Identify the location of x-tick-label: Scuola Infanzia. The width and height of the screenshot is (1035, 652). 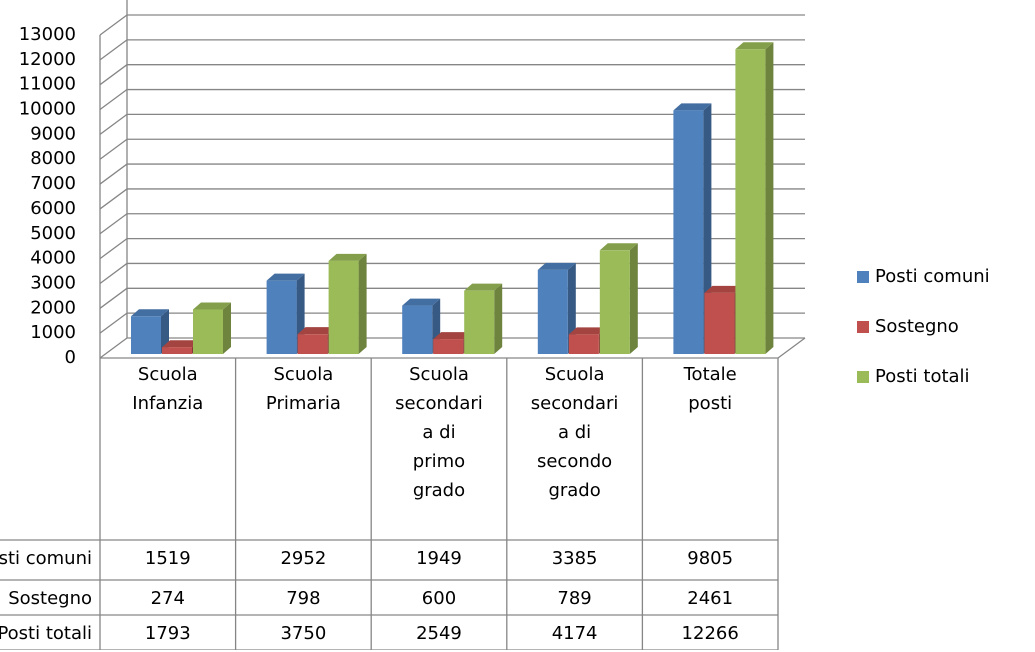
(168, 440).